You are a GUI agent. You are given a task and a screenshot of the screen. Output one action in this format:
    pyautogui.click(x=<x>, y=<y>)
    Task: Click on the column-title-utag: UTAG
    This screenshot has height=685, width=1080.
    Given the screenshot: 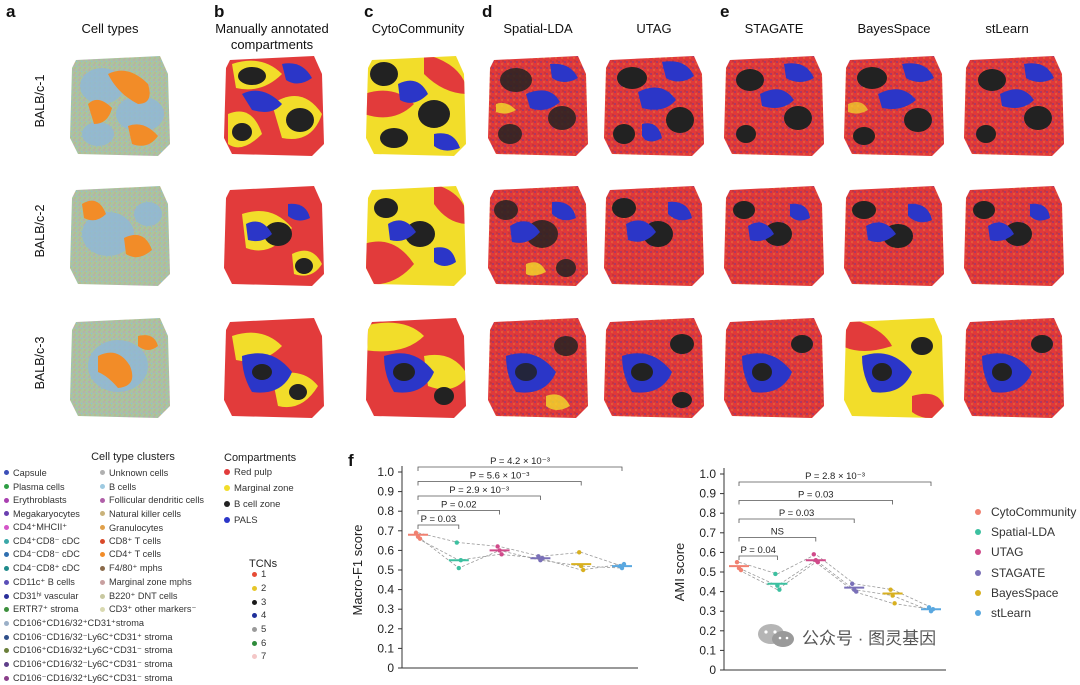 What is the action you would take?
    pyautogui.click(x=654, y=28)
    